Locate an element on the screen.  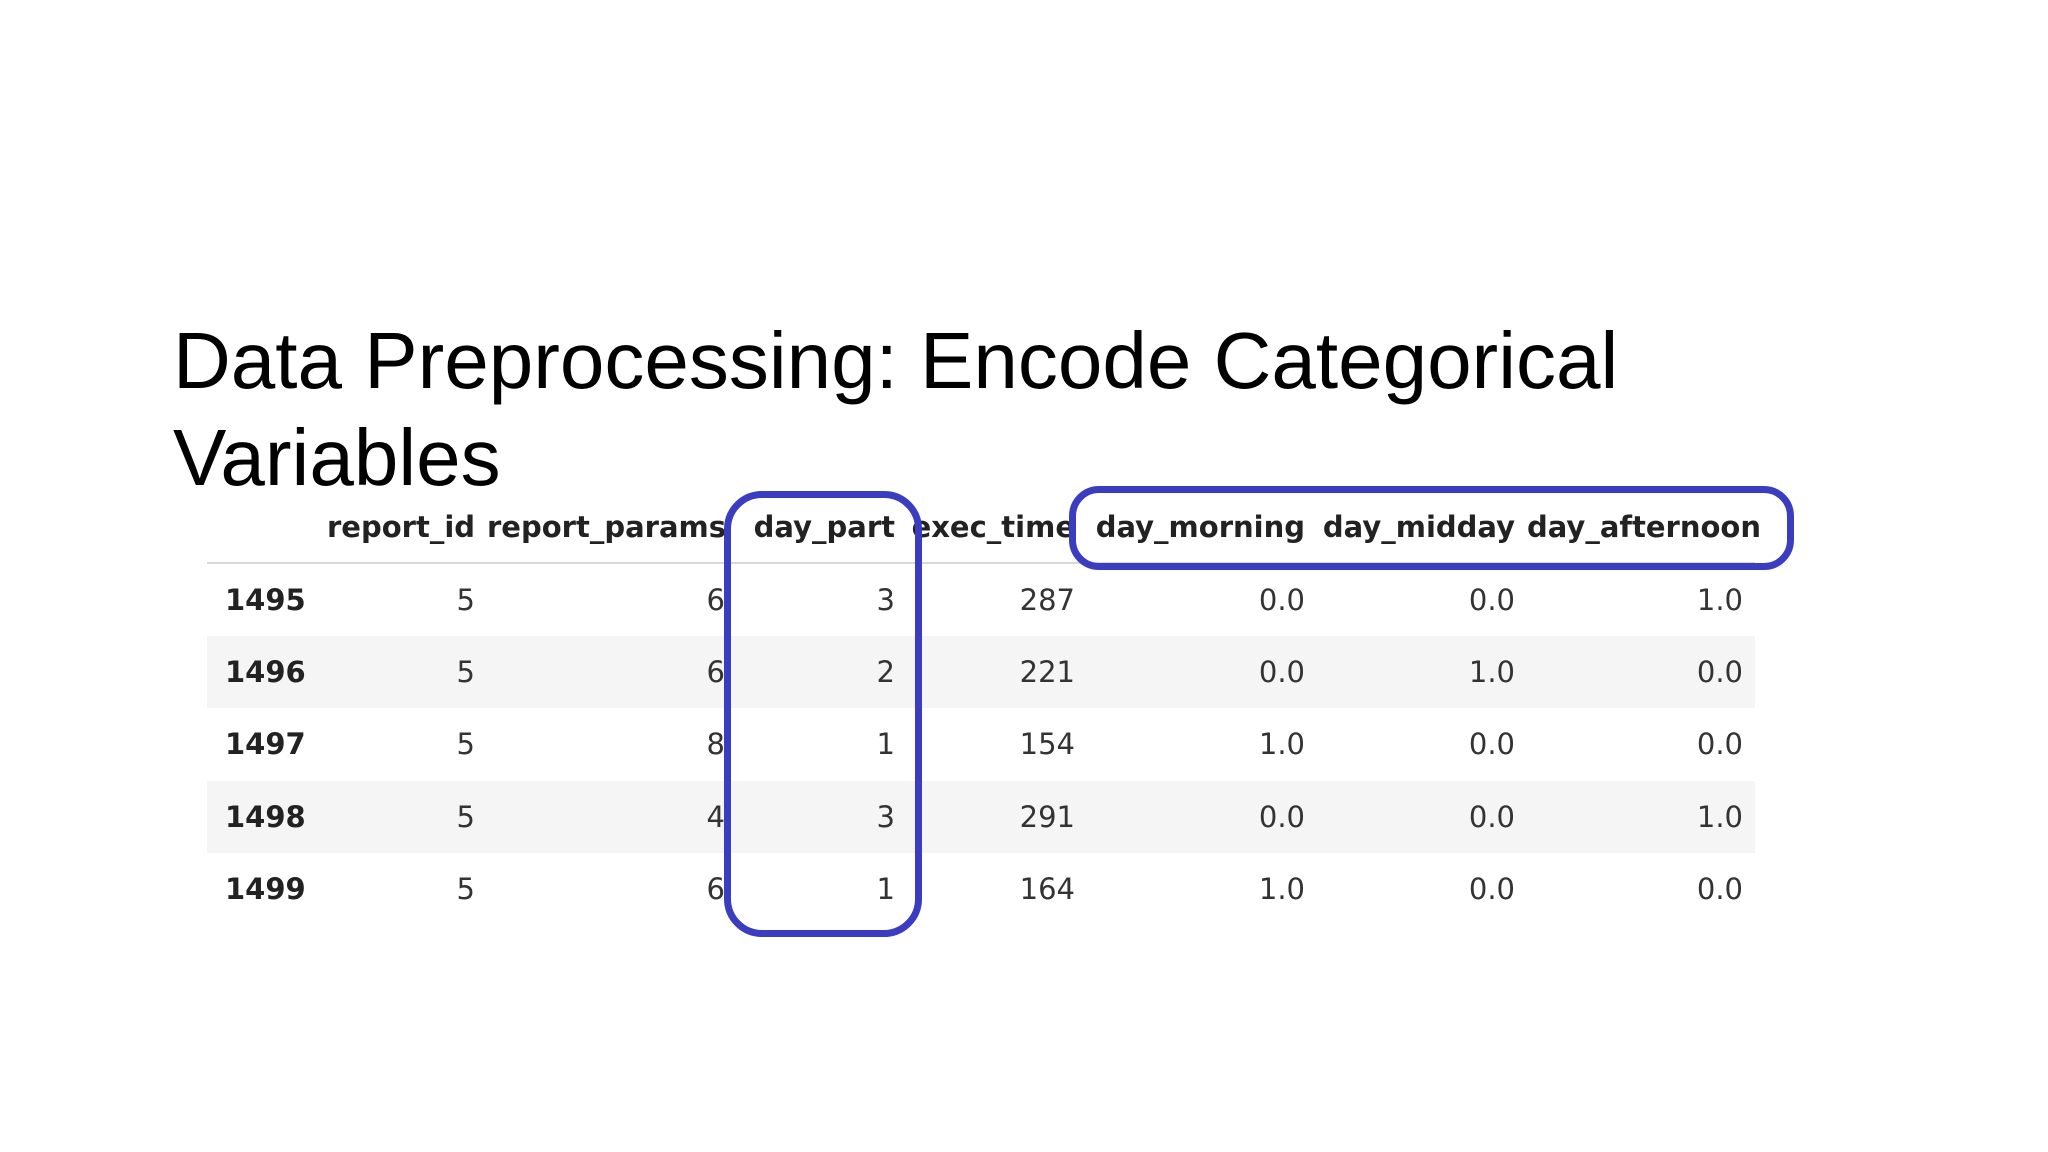
row-index: 1495 is located at coordinates (265, 599).